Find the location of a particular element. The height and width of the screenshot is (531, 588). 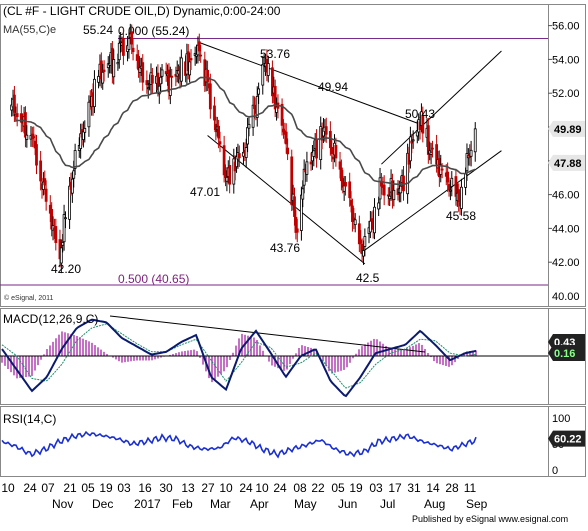

x-month-label: Nov is located at coordinates (62, 504).